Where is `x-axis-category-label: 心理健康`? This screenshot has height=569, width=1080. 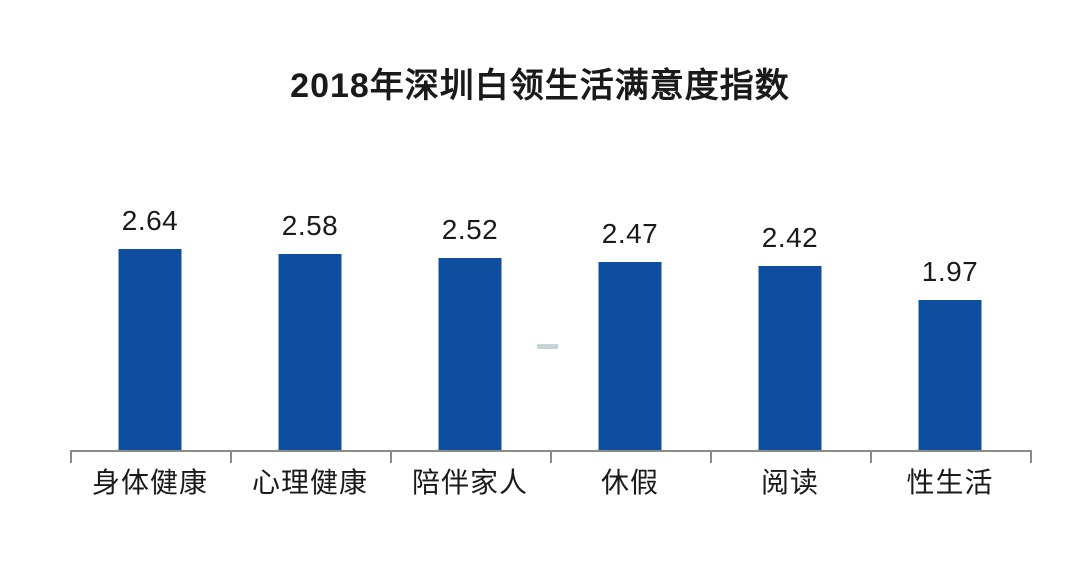
x-axis-category-label: 心理健康 is located at coordinates (309, 482).